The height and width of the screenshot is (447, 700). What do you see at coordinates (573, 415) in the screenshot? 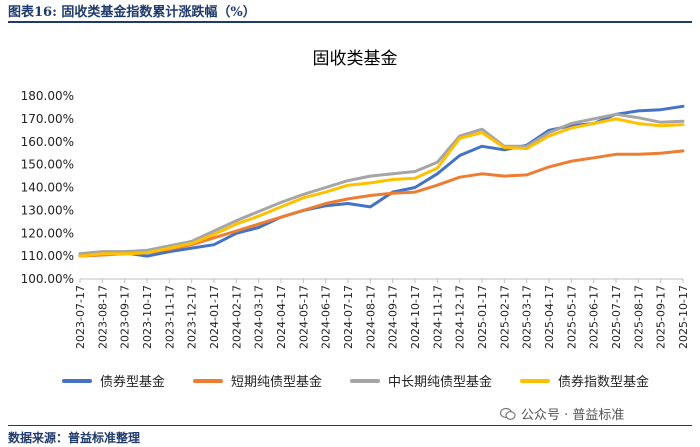
I see `watermark-text: 公众号 · 普益标准` at bounding box center [573, 415].